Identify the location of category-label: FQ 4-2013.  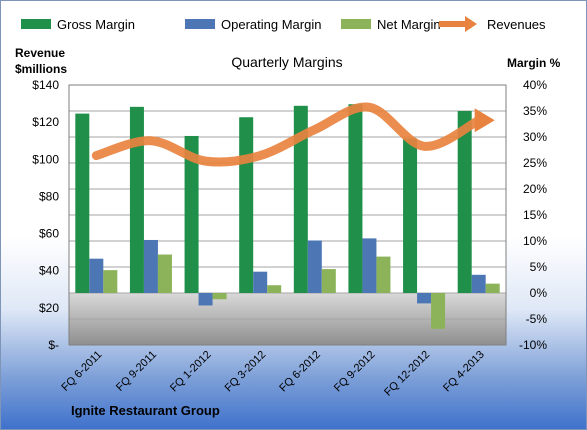
(464, 372).